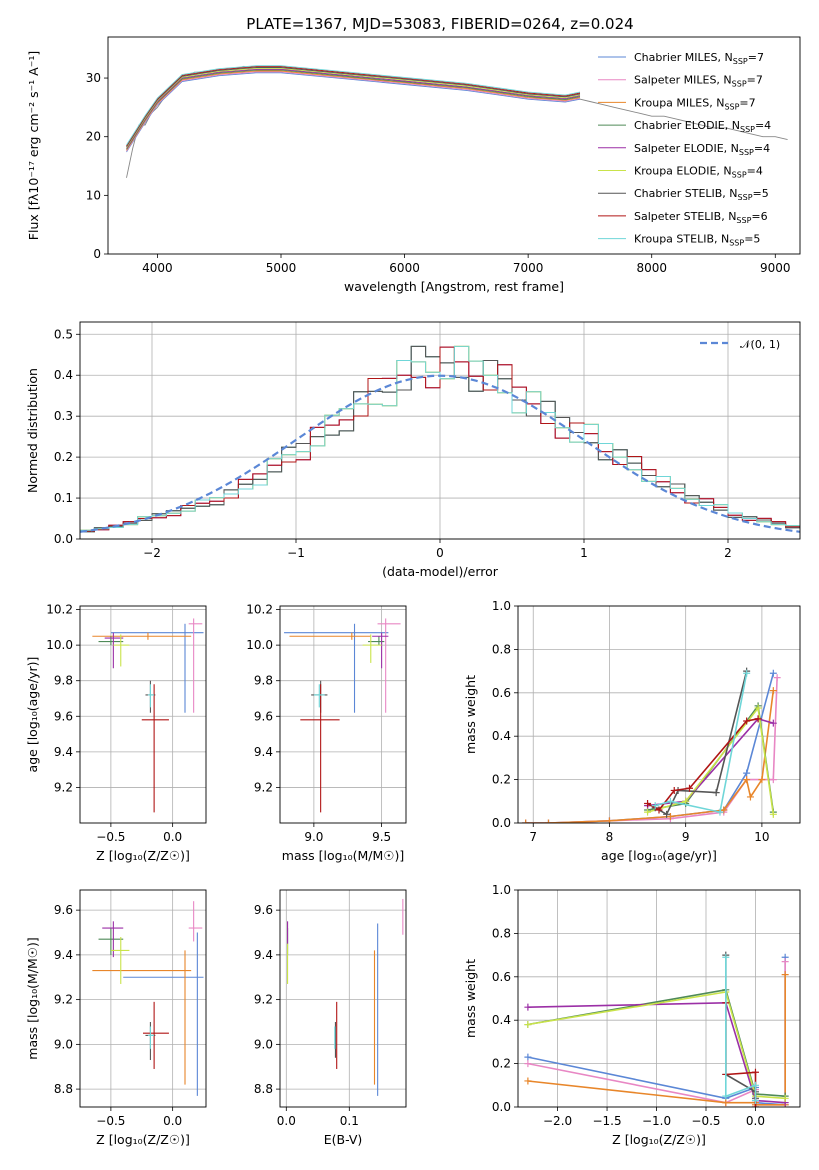 The width and height of the screenshot is (819, 1170). I want to click on y-axis-label: Flux [fλ10⁻¹⁷ erg cm⁻² s⁻¹ A⁻¹], so click(33, 145).